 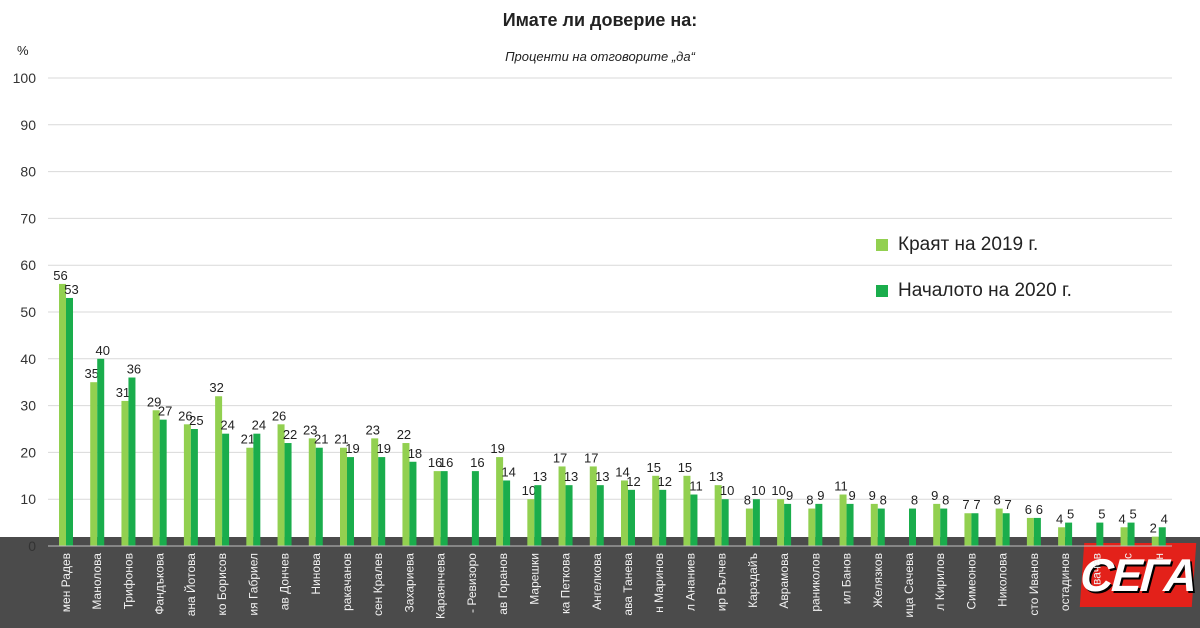 I want to click on data-label-2019: 32, so click(x=216, y=387).